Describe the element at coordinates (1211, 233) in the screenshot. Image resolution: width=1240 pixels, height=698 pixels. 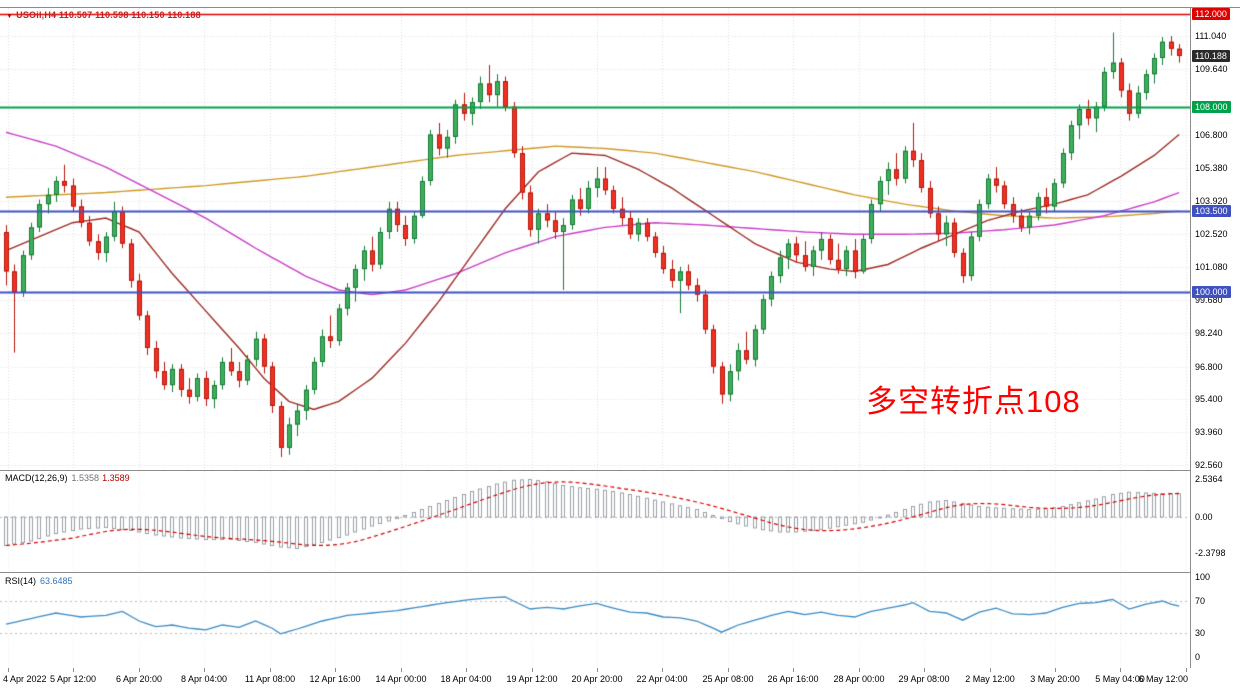
I see `price-axis-label: 102.520` at that location.